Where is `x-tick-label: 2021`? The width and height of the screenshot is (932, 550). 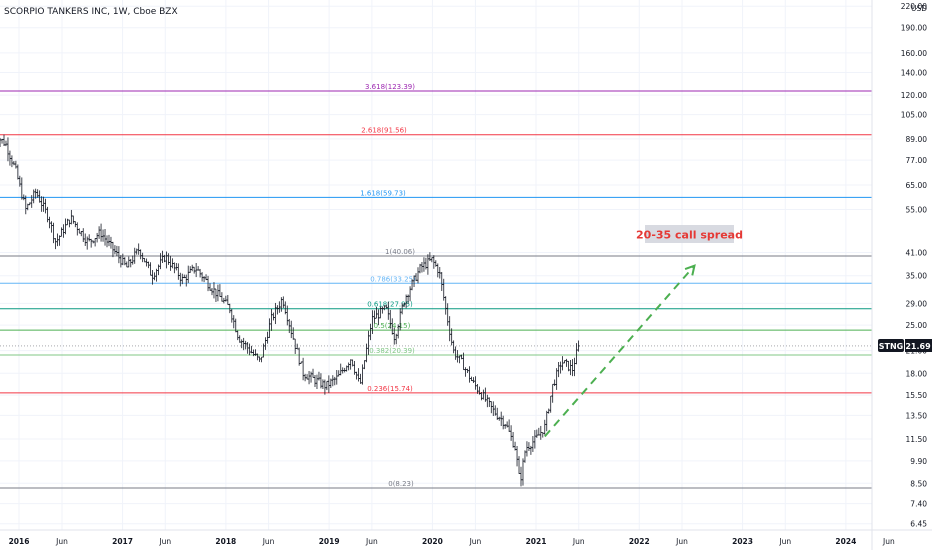 x-tick-label: 2021 is located at coordinates (536, 541).